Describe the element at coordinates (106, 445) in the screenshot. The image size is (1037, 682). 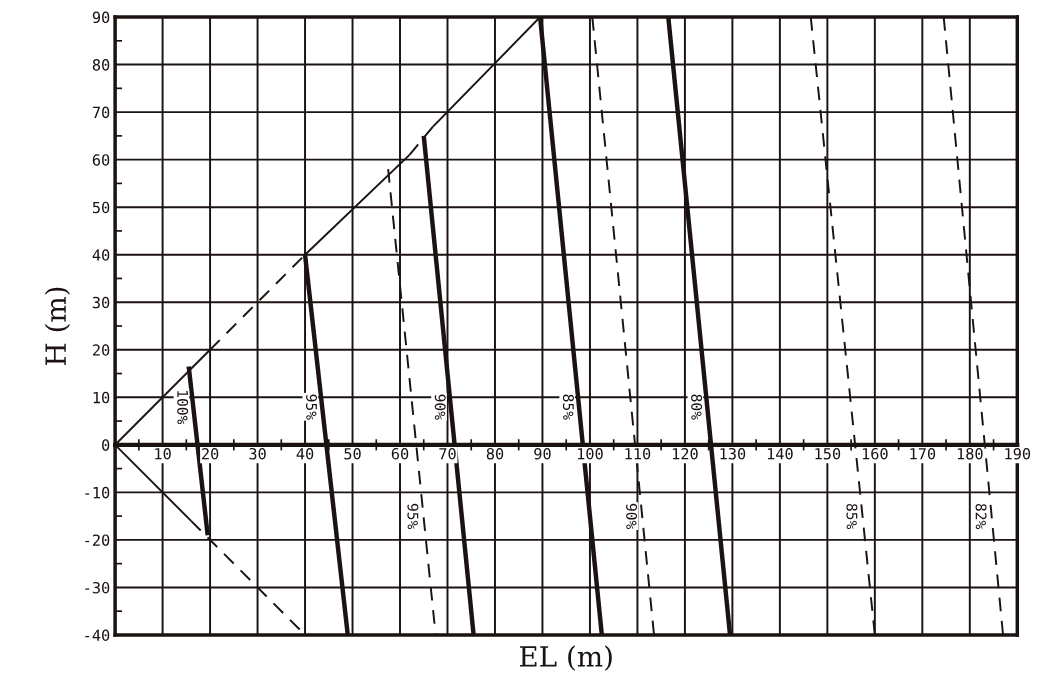
I see `y-tick-label: 0` at that location.